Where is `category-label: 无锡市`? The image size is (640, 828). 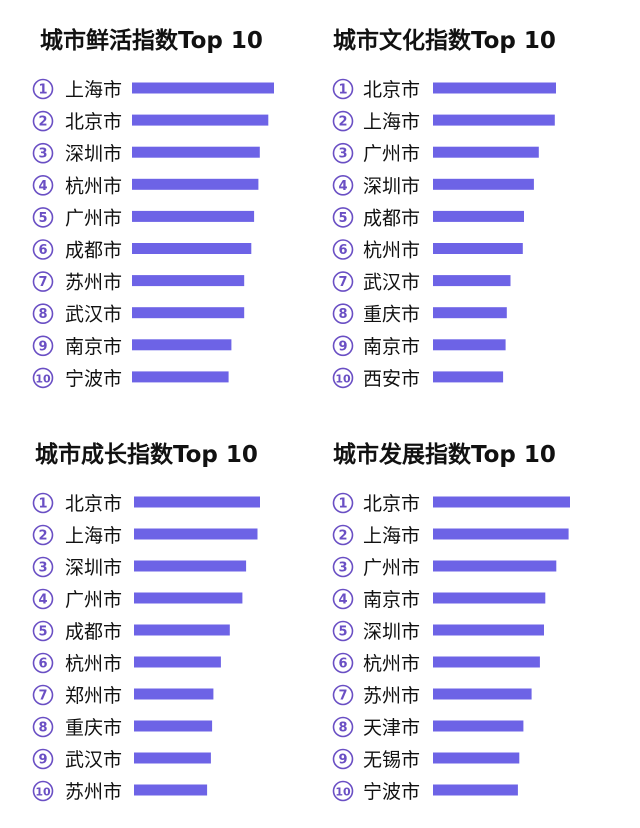
category-label: 无锡市 is located at coordinates (391, 760).